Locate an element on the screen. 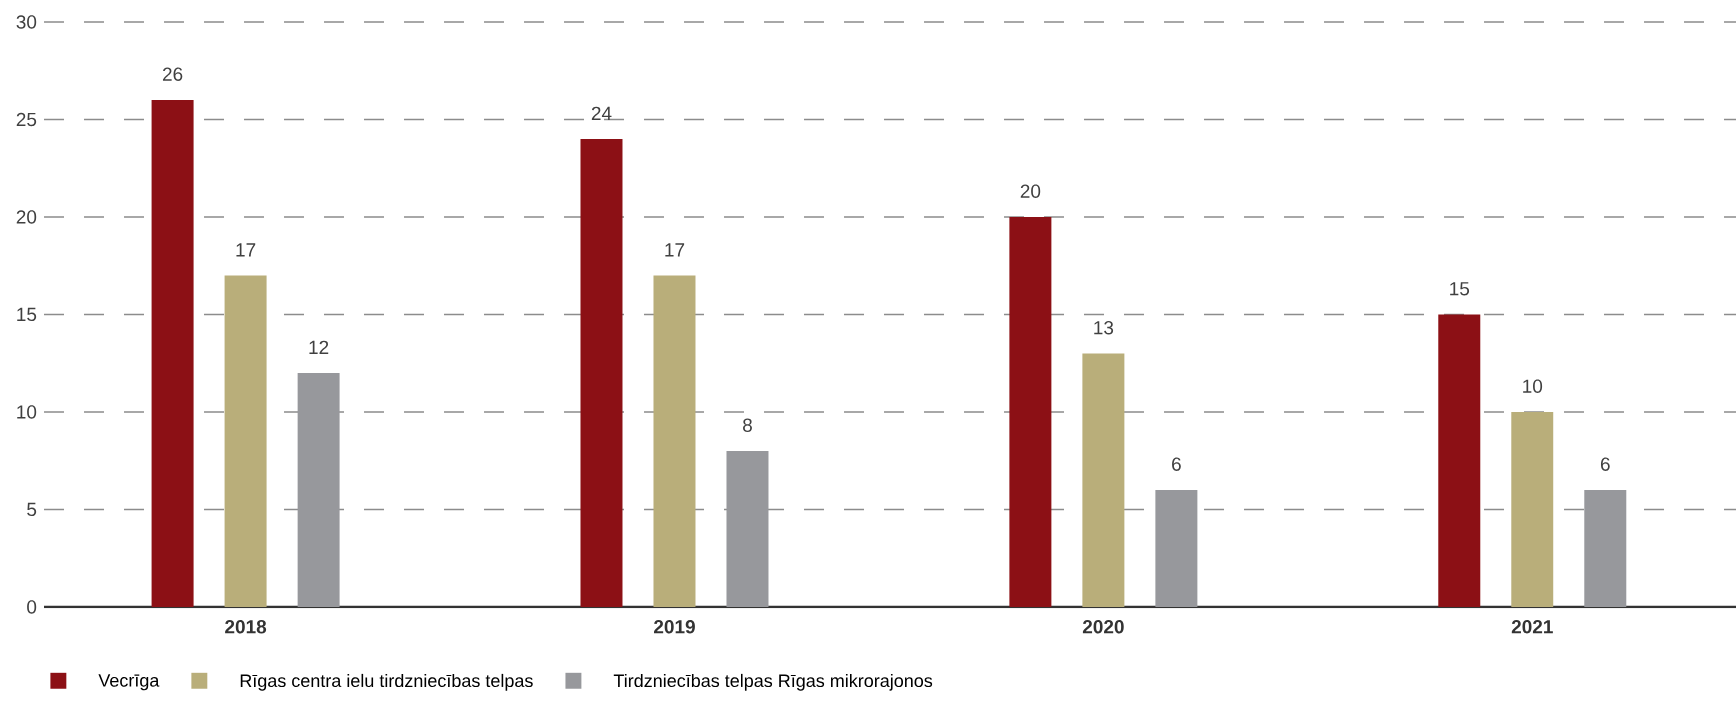 This screenshot has height=704, width=1736. y-tick-label: 5 is located at coordinates (32, 509).